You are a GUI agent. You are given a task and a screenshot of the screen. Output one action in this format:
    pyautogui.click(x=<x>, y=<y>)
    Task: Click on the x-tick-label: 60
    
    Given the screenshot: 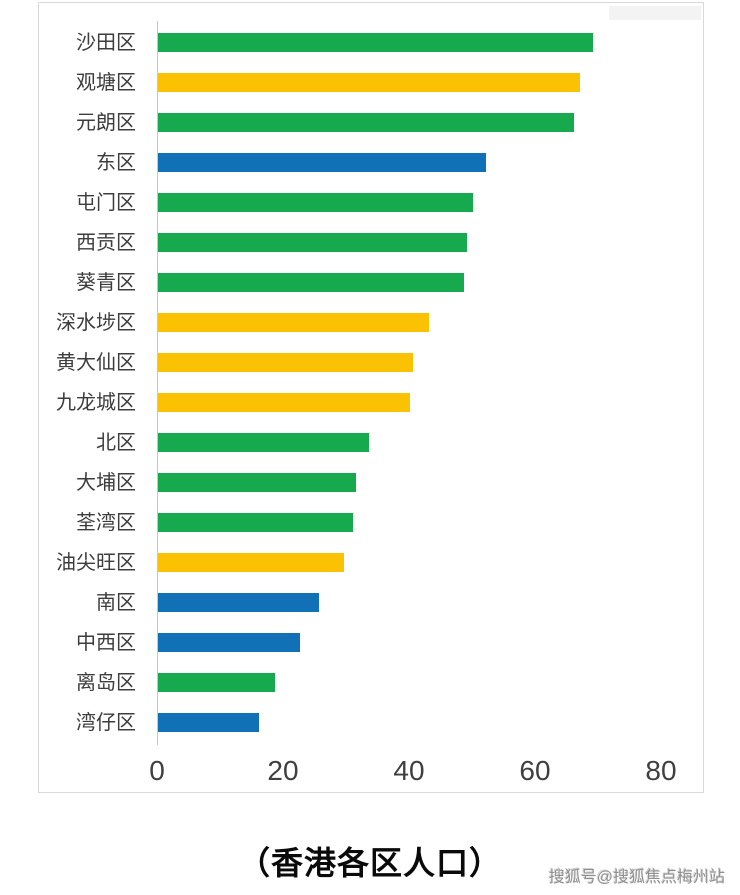 What is the action you would take?
    pyautogui.click(x=535, y=770)
    